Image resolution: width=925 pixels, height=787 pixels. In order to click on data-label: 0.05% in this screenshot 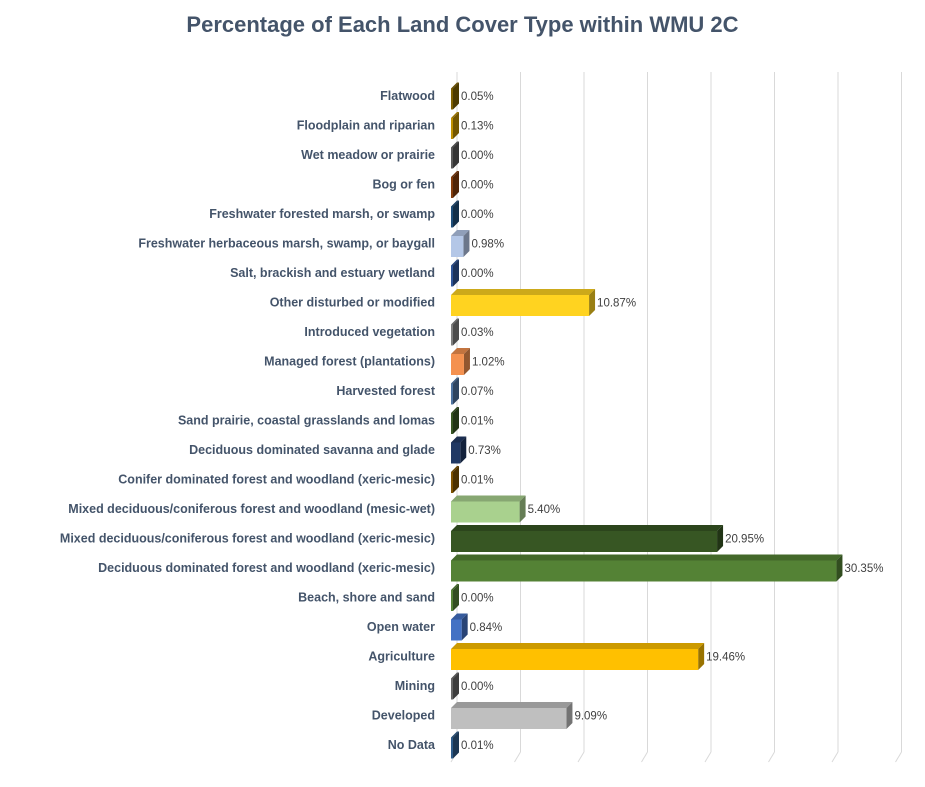, I will do `click(477, 97)`.